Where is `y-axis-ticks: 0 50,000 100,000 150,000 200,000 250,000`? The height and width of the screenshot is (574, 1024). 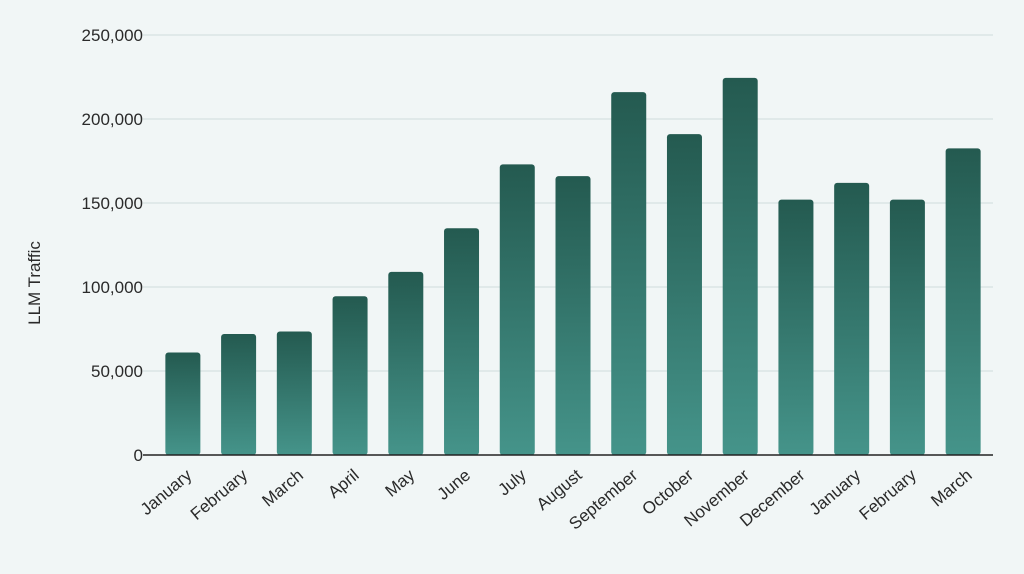
y-axis-ticks: 0 50,000 100,000 150,000 200,000 250,000 is located at coordinates (112, 245).